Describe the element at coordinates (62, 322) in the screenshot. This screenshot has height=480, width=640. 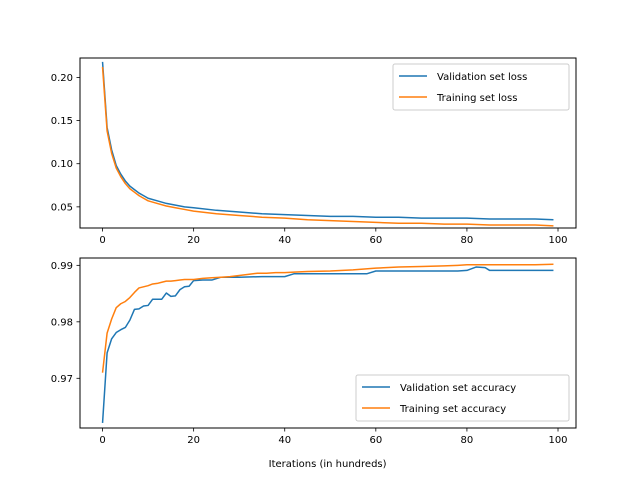
I see `y-tick-label: 0.98` at that location.